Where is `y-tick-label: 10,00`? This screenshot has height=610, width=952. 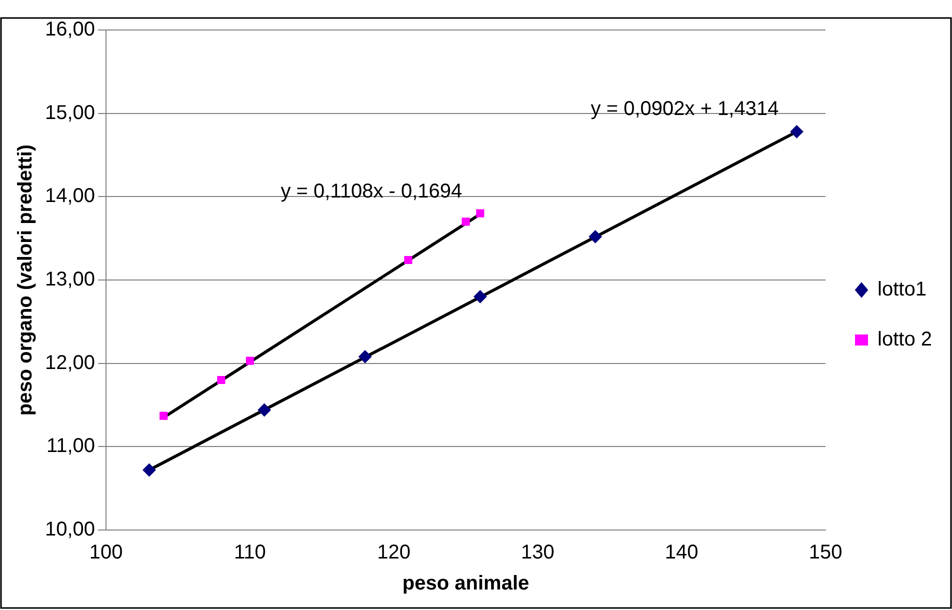 y-tick-label: 10,00 is located at coordinates (70, 529).